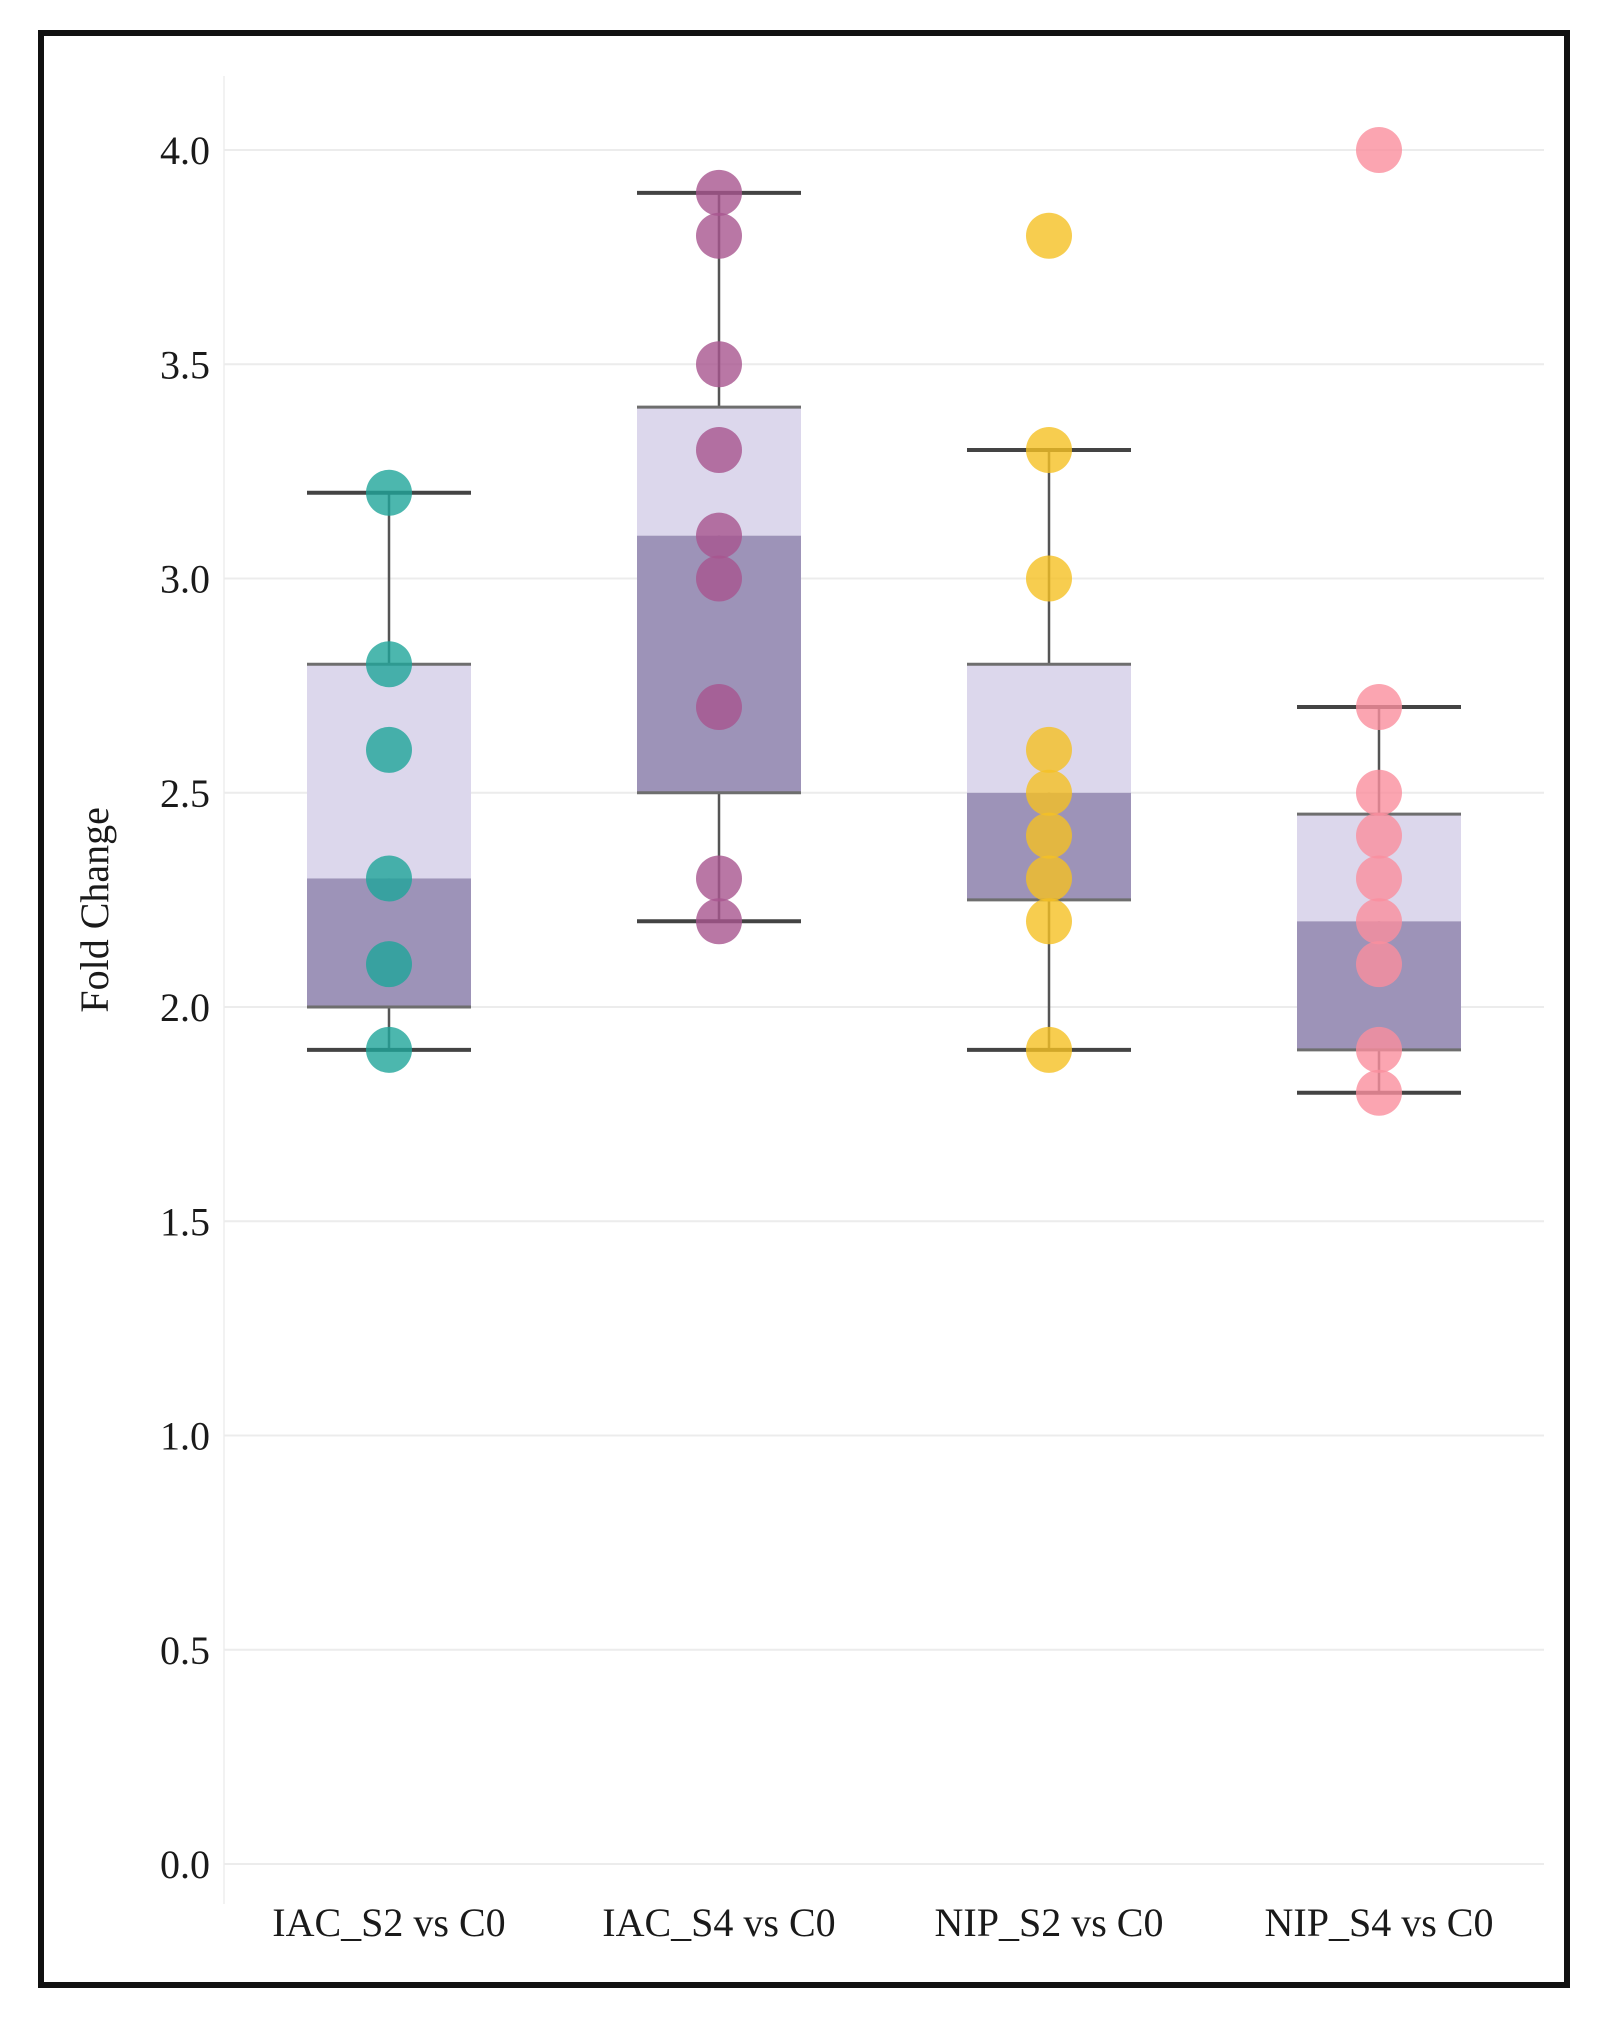  I want to click on y-axis-ticks: 0.0 0.5 1.0 1.5 2.0 2.5 3.0 3.5 4.0, so click(185, 1007).